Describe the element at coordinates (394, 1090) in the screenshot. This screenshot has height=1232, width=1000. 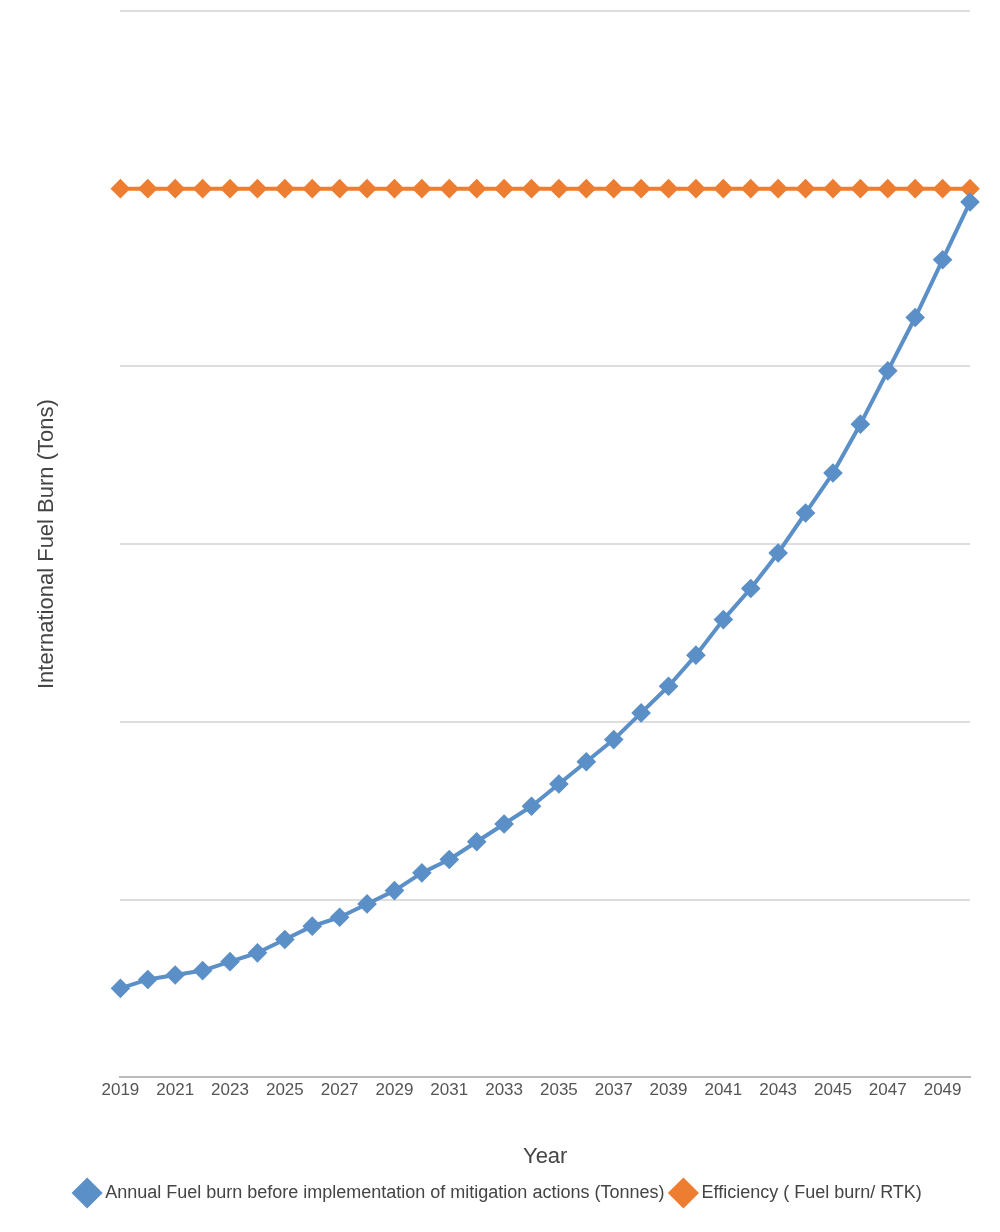
I see `x-tick-label: 2029` at that location.